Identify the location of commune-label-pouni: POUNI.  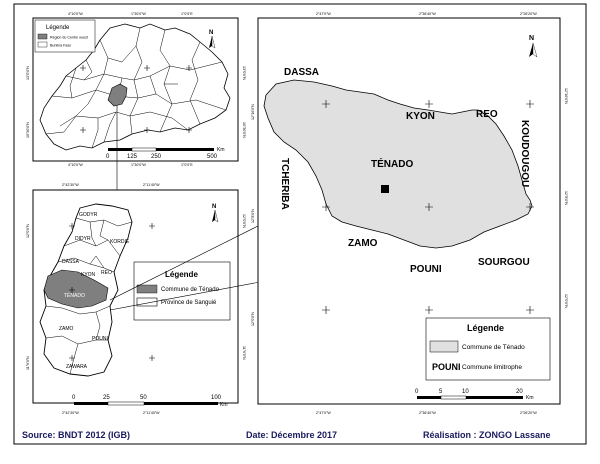
(426, 269).